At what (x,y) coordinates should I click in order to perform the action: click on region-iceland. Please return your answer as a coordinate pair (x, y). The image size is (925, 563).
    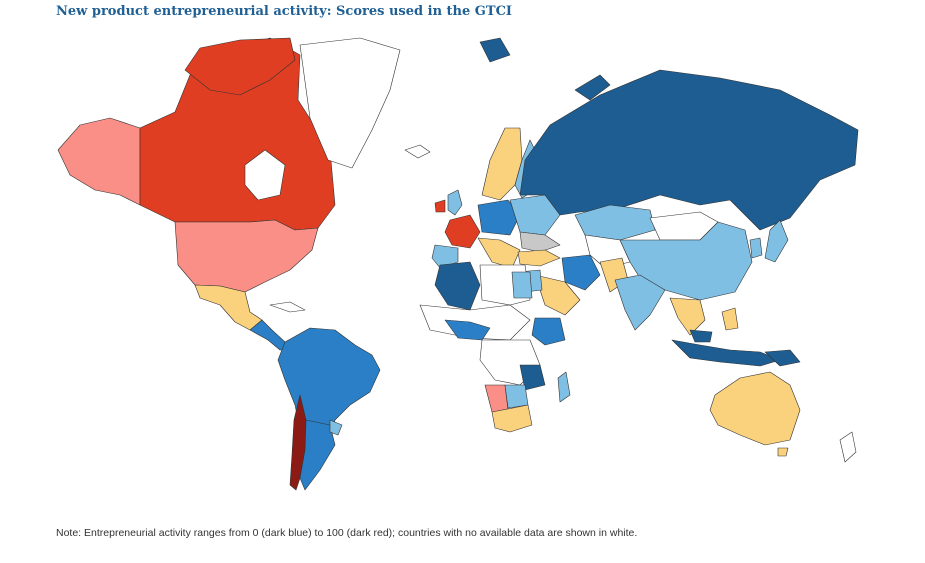
    Looking at the image, I should click on (417, 151).